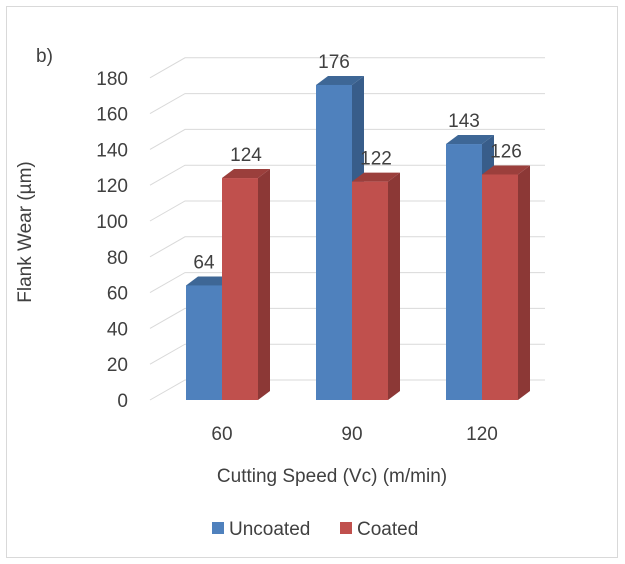  What do you see at coordinates (387, 529) in the screenshot?
I see `legend-label-coated: Coated` at bounding box center [387, 529].